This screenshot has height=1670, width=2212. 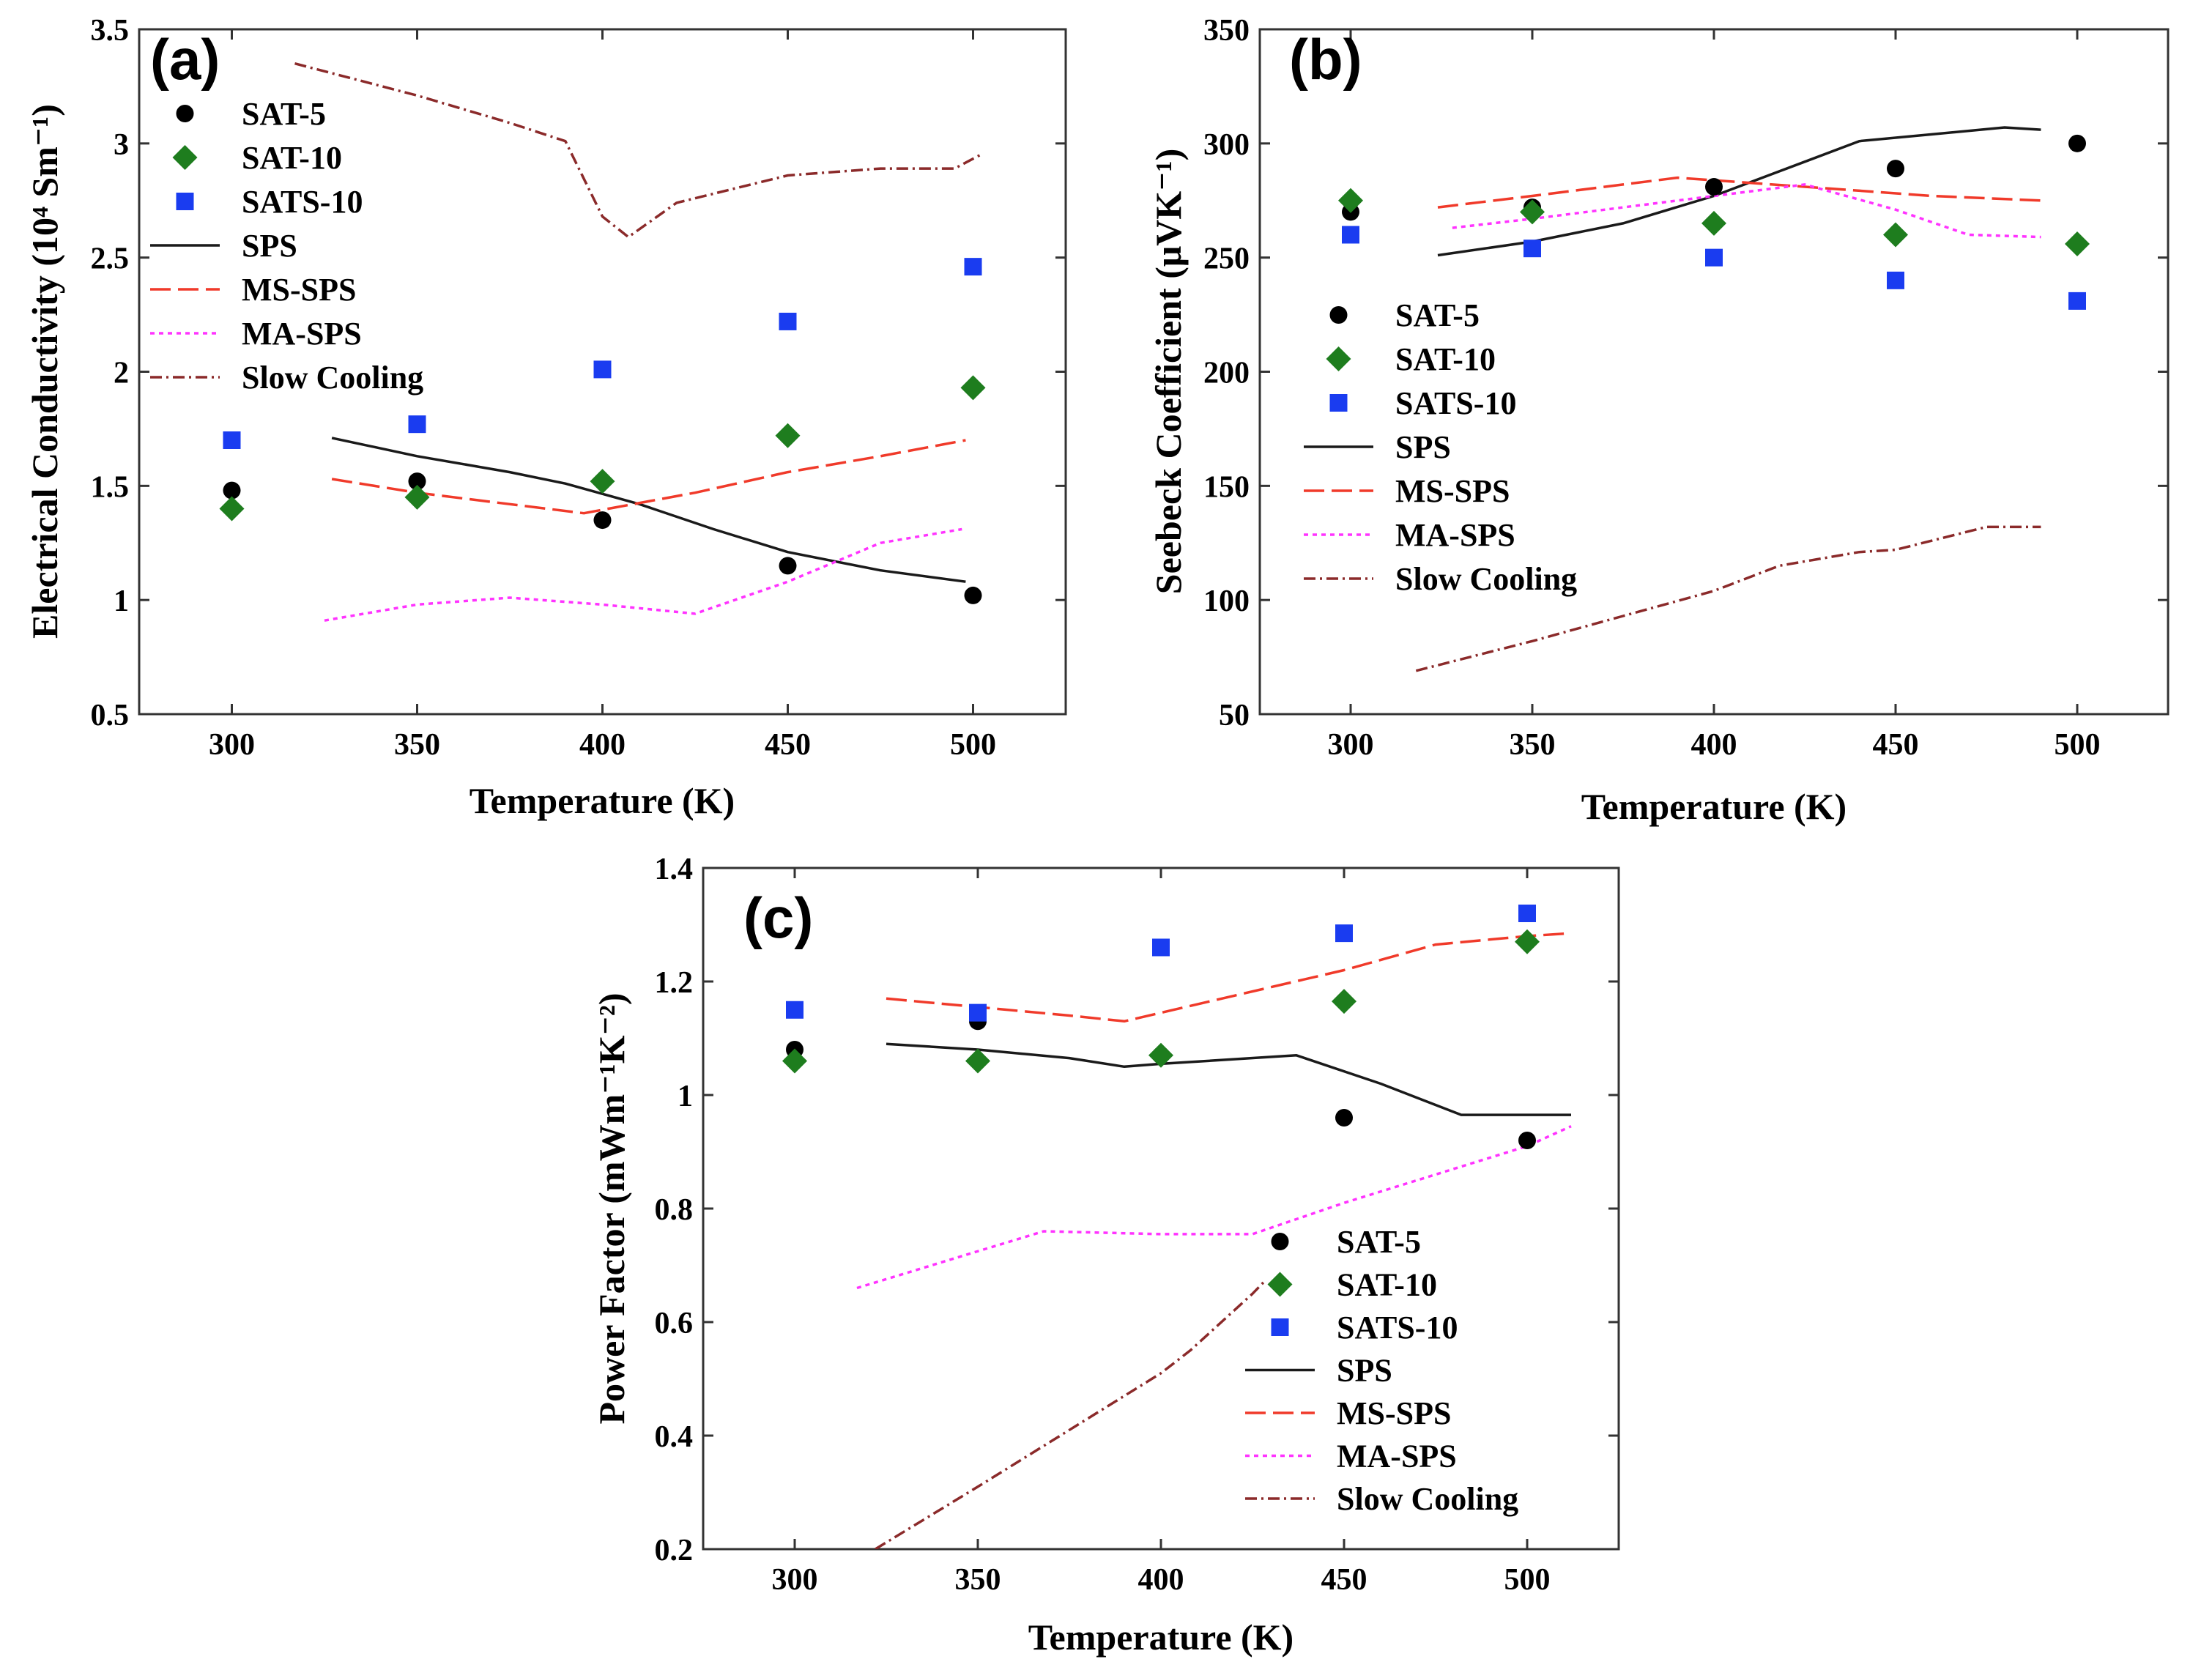 What do you see at coordinates (1161, 1027) in the screenshot?
I see `series-points-c` at bounding box center [1161, 1027].